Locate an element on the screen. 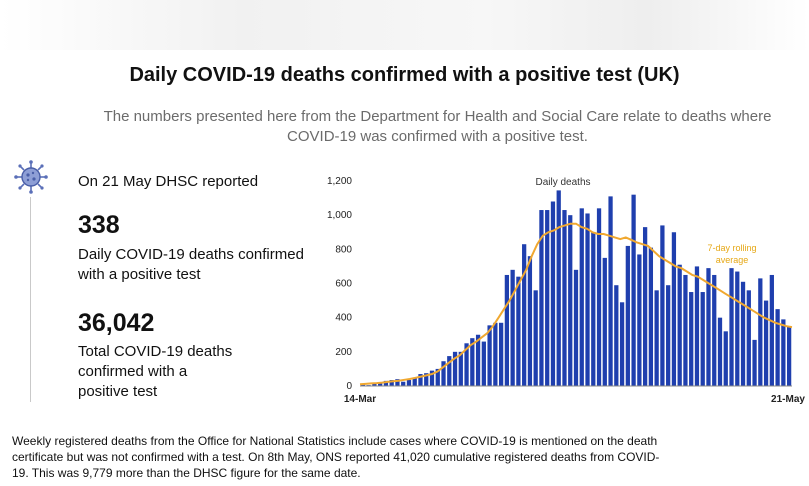 The image size is (809, 486). y-tick-label: 0 is located at coordinates (349, 386).